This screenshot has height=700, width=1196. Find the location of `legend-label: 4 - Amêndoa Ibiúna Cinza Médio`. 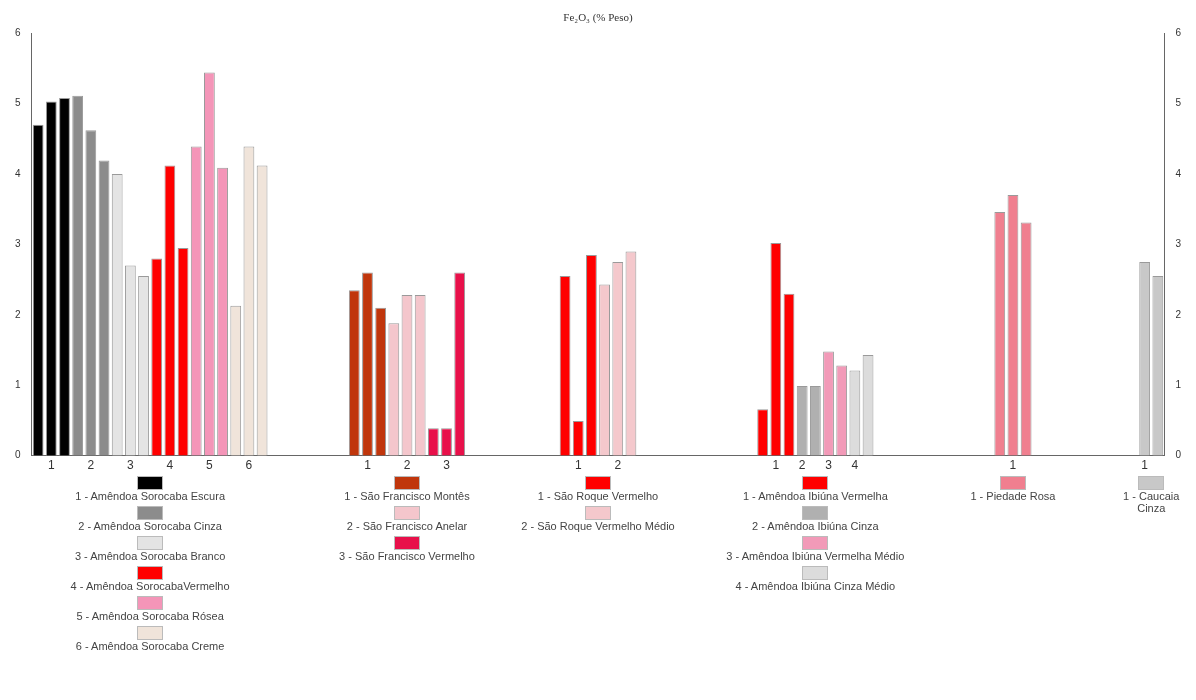

legend-label: 4 - Amêndoa Ibiúna Cinza Médio is located at coordinates (815, 586).